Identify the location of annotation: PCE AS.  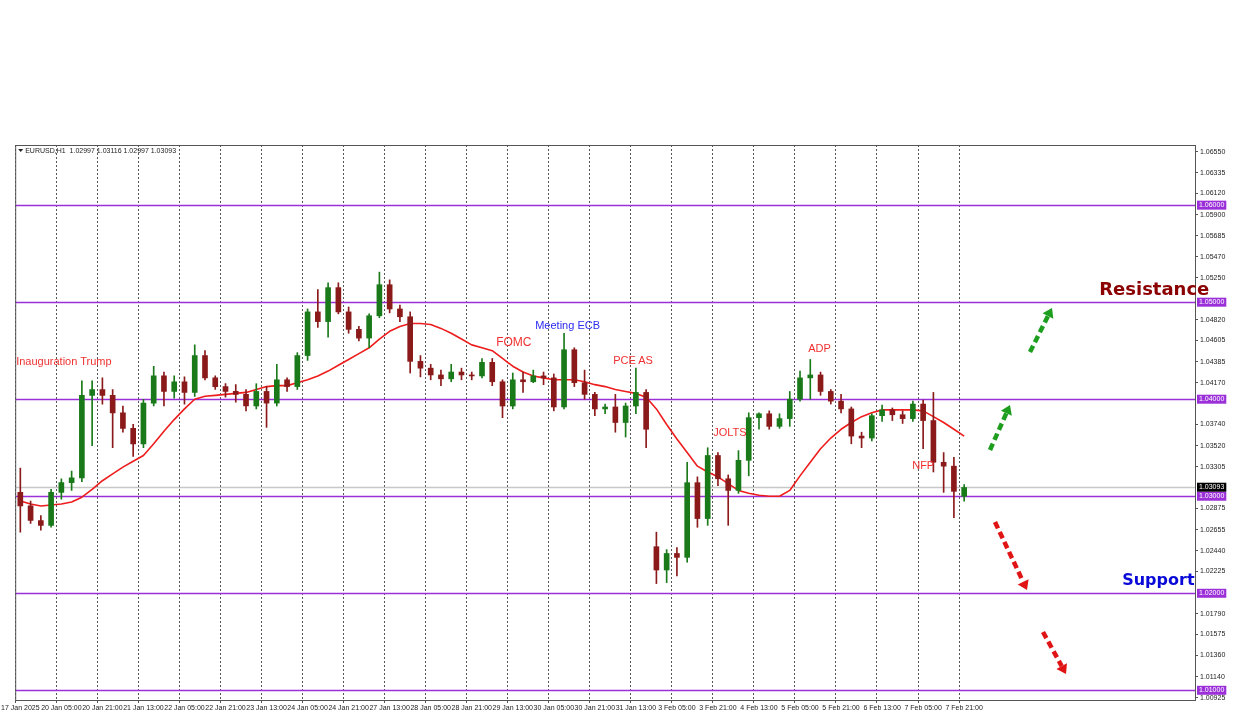
(633, 360).